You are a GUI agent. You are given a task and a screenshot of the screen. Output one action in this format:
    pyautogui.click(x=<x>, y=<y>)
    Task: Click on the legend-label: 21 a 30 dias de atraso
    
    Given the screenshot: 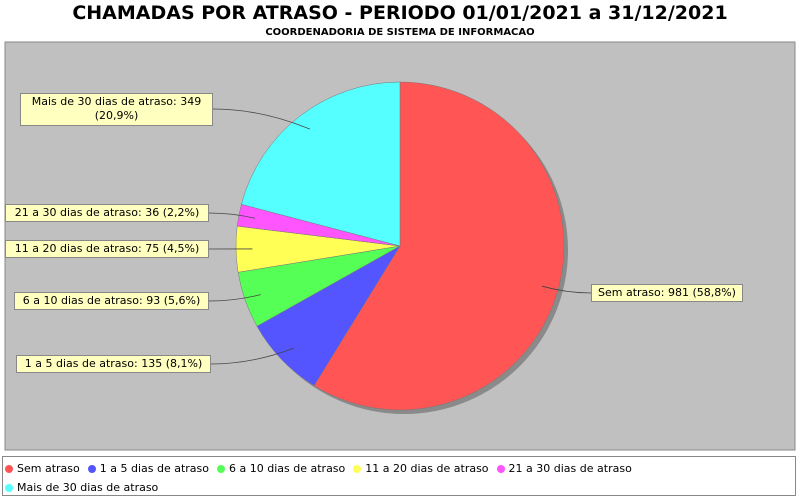 What is the action you would take?
    pyautogui.click(x=570, y=468)
    